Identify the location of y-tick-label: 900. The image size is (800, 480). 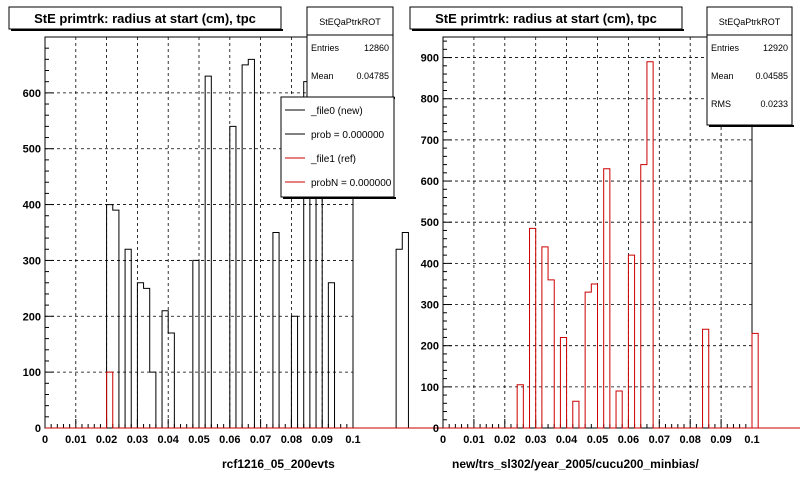
(430, 59).